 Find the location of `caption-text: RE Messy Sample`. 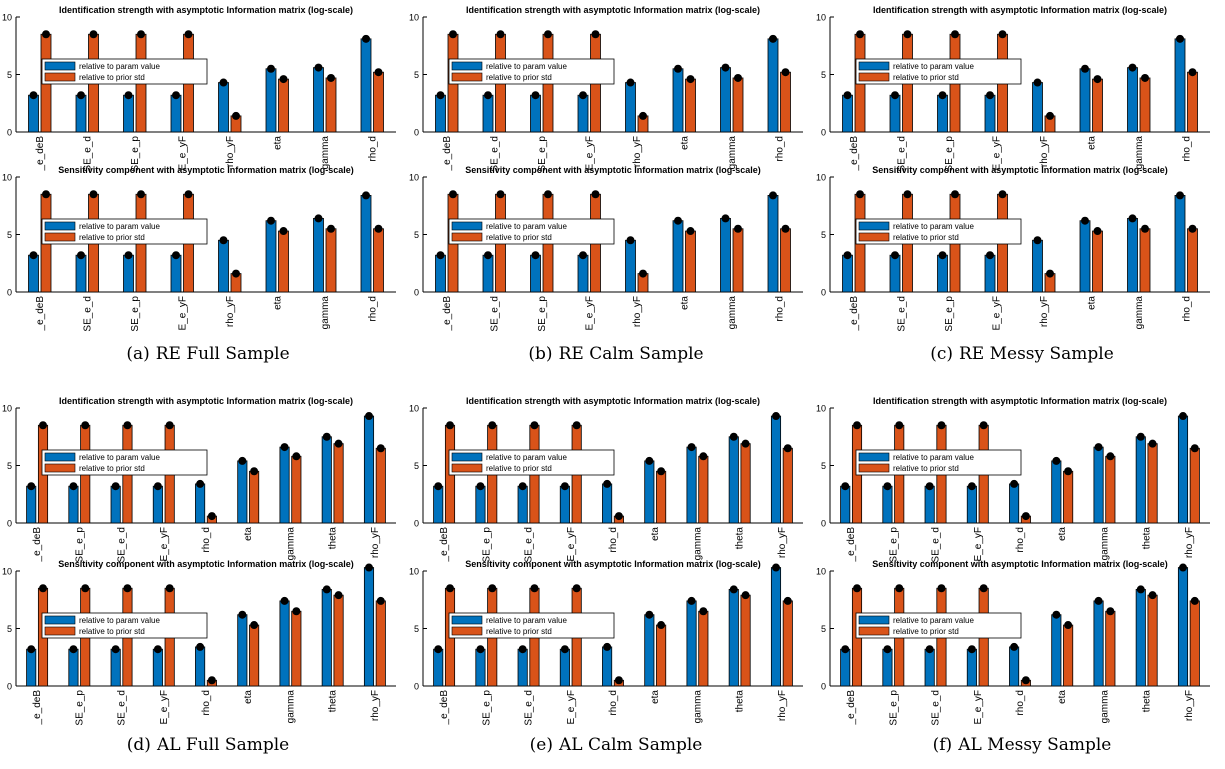

caption-text: RE Messy Sample is located at coordinates (1036, 354).